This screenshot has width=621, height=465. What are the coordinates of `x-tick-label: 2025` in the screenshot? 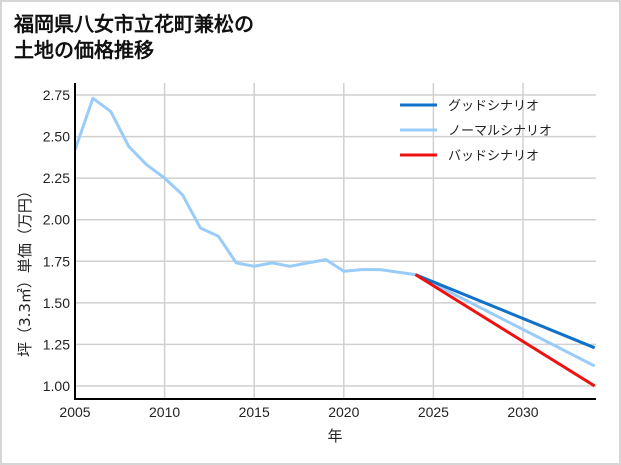 It's located at (433, 412).